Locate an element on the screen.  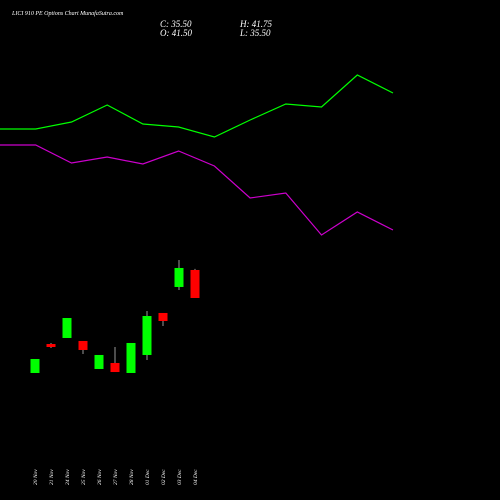
x-tick-label: 24 Nov is located at coordinates (67, 477).